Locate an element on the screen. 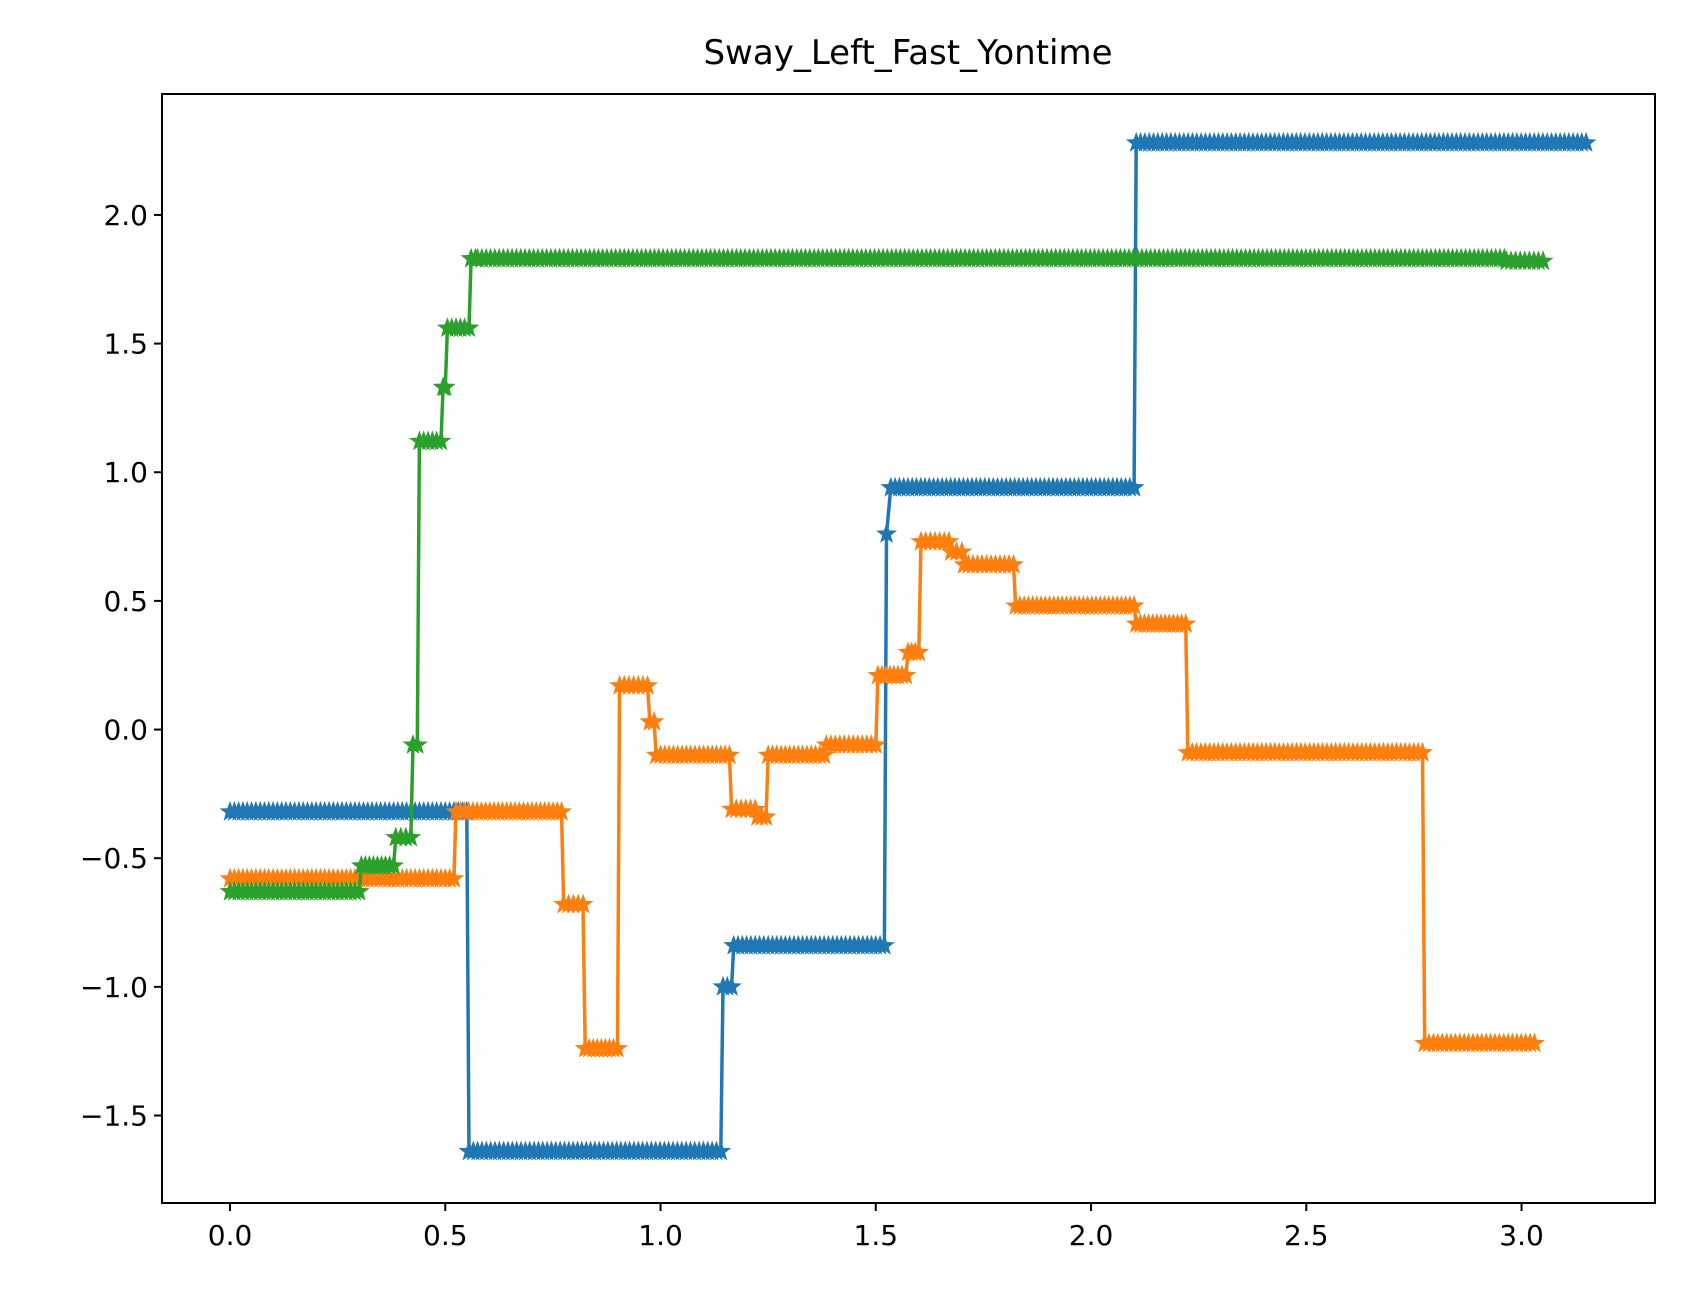 The height and width of the screenshot is (1302, 1681). y-tick-label: −1.0 is located at coordinates (114, 987).